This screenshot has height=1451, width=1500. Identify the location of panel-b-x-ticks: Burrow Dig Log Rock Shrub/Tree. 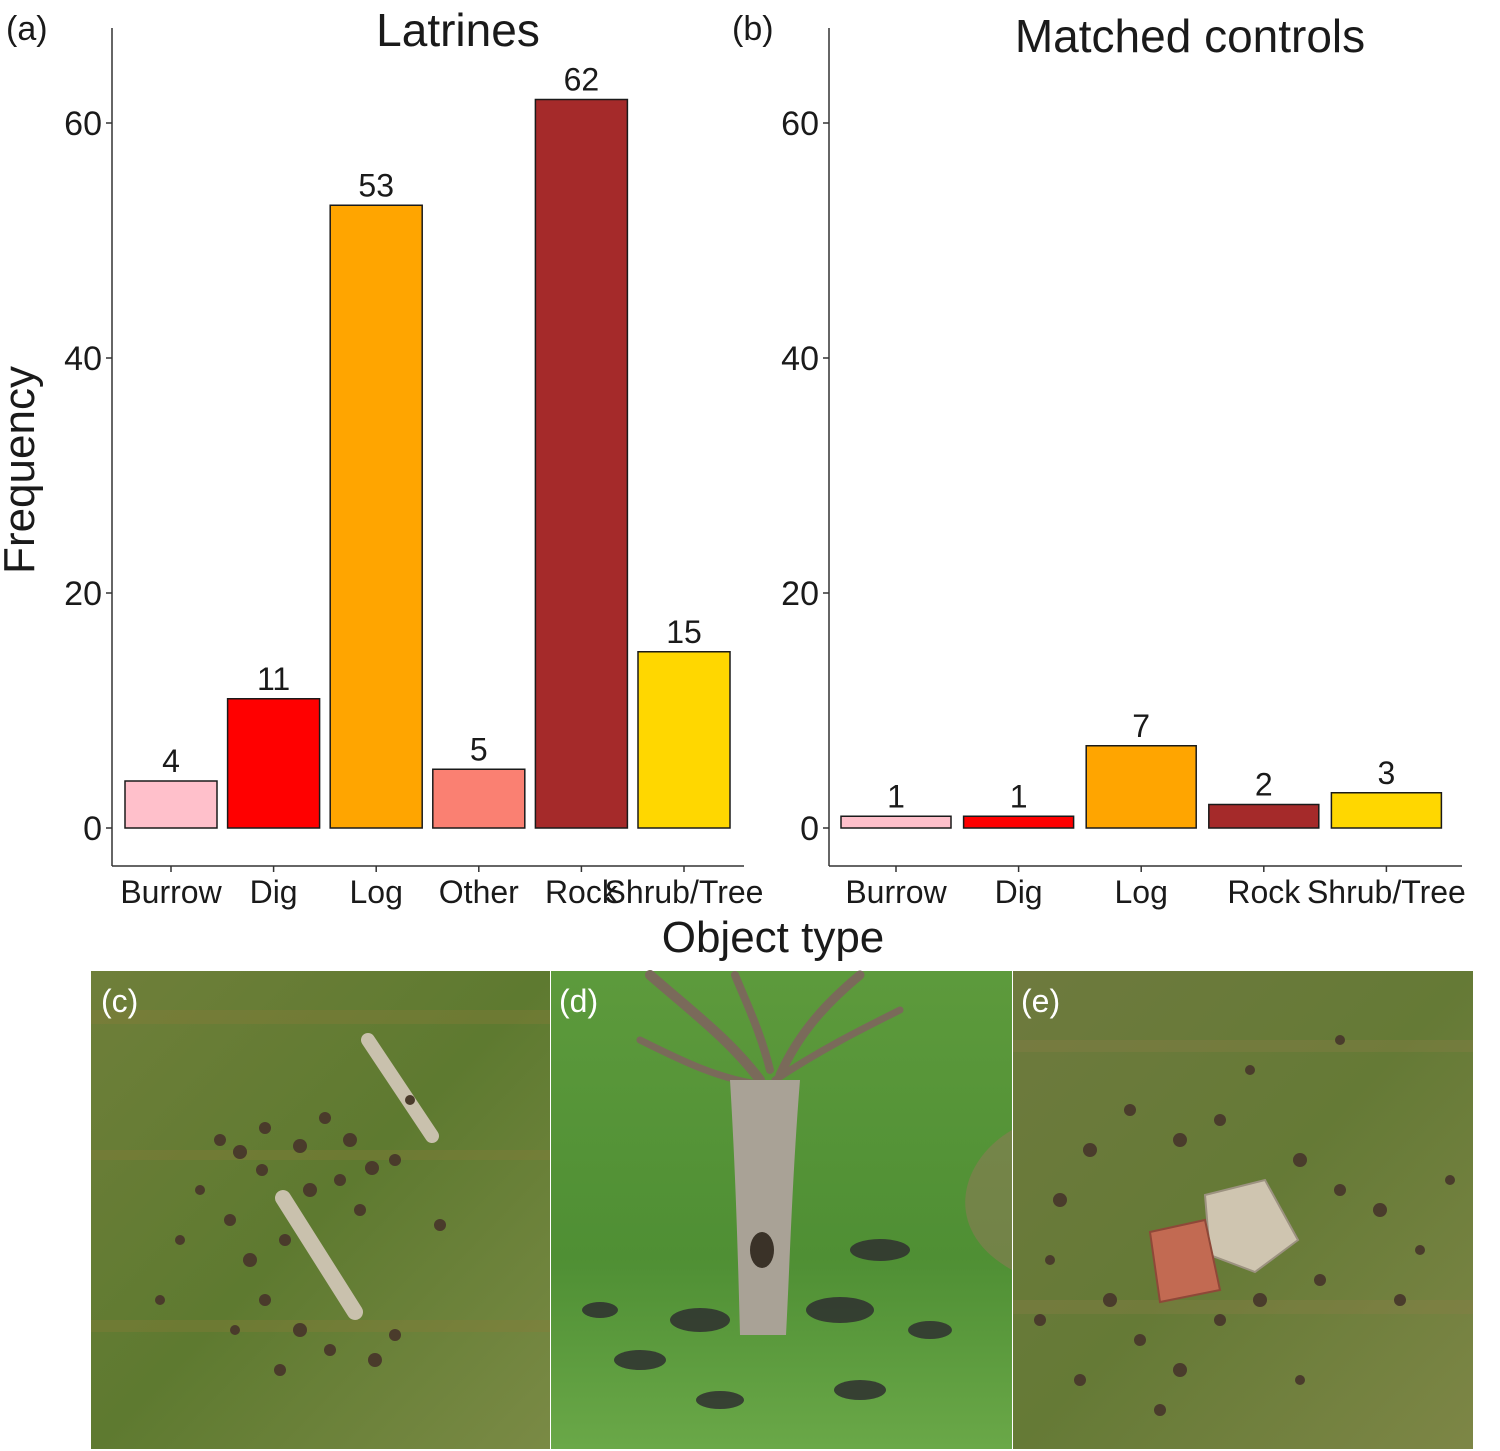
(1155, 888).